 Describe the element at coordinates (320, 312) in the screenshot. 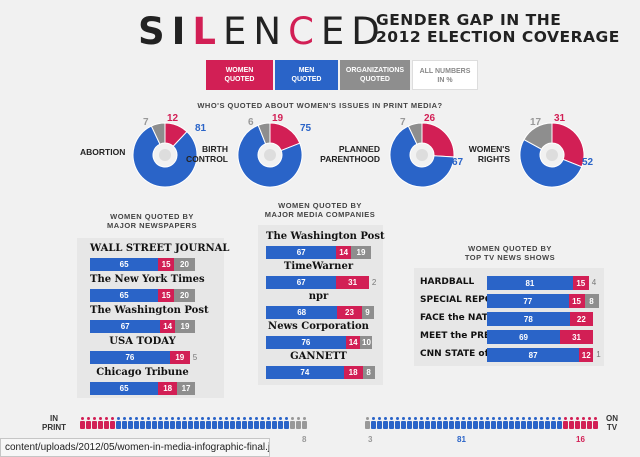

I see `company-row-2-bar: 68 23 9` at that location.